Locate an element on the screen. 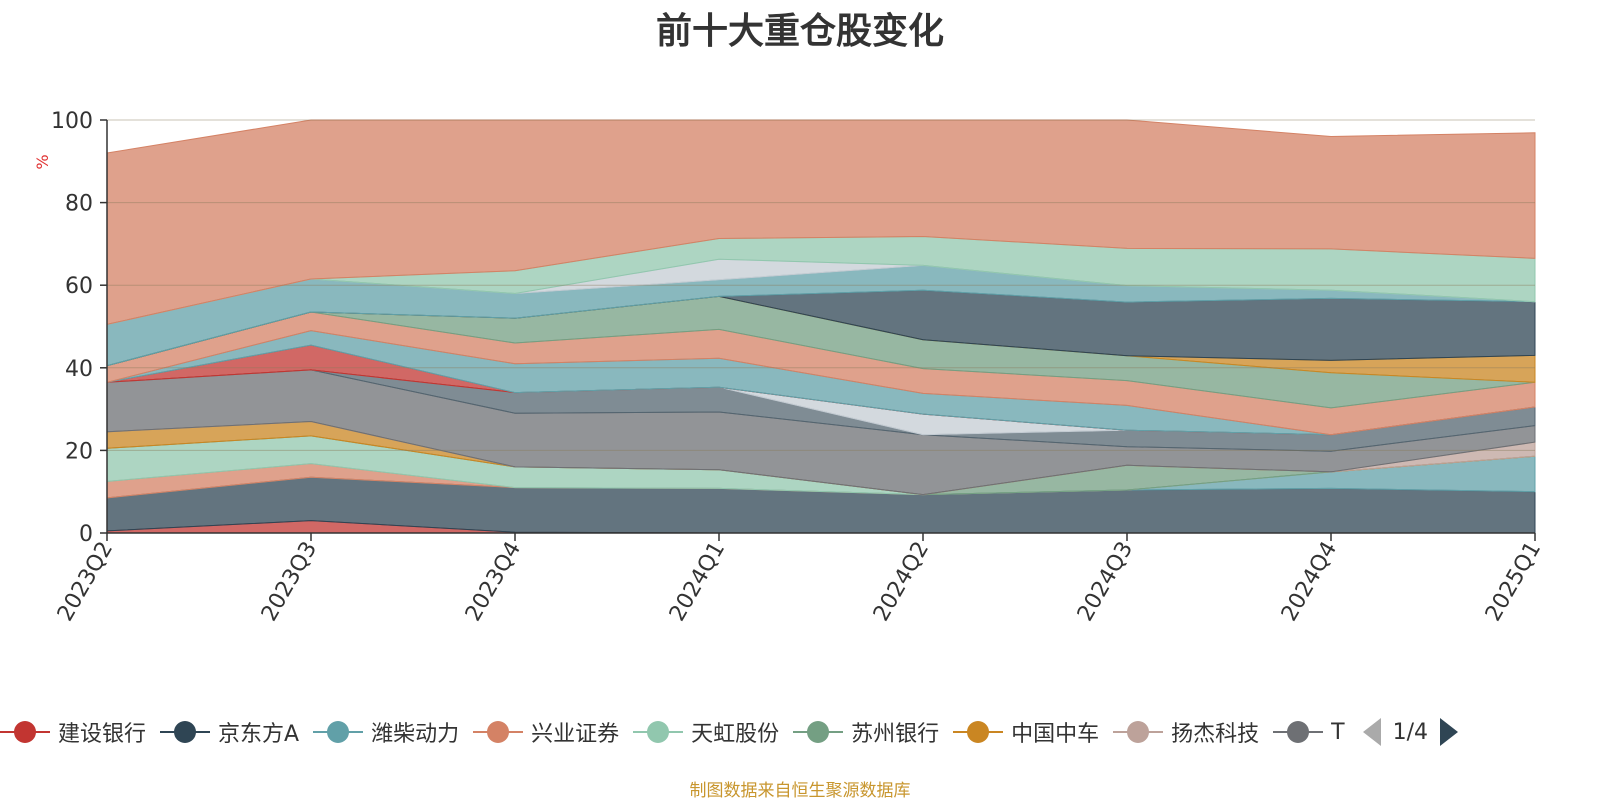  y-tick-label: 100 is located at coordinates (72, 121).